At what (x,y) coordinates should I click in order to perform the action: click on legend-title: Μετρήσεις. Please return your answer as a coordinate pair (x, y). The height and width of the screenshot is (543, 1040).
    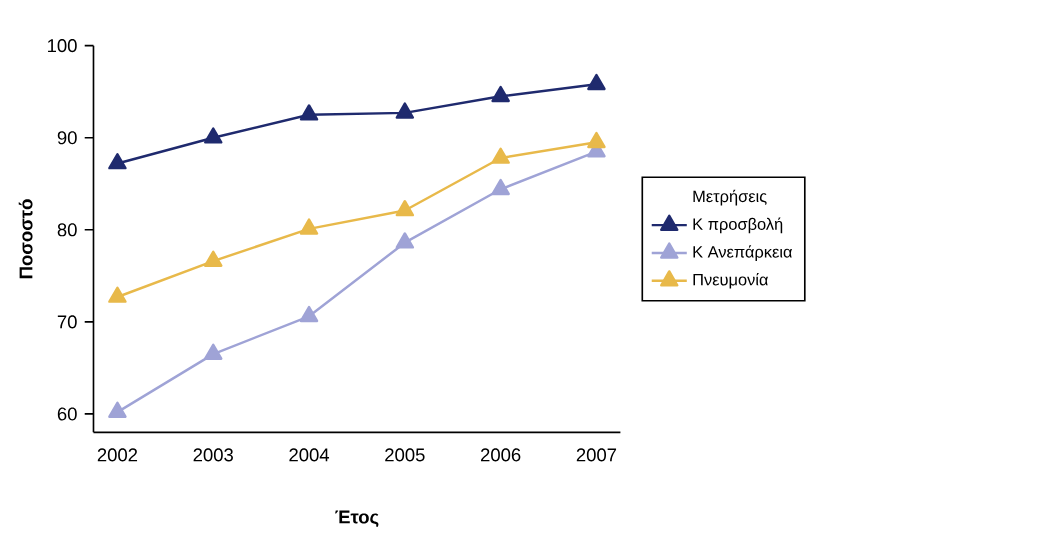
    Looking at the image, I should click on (730, 197).